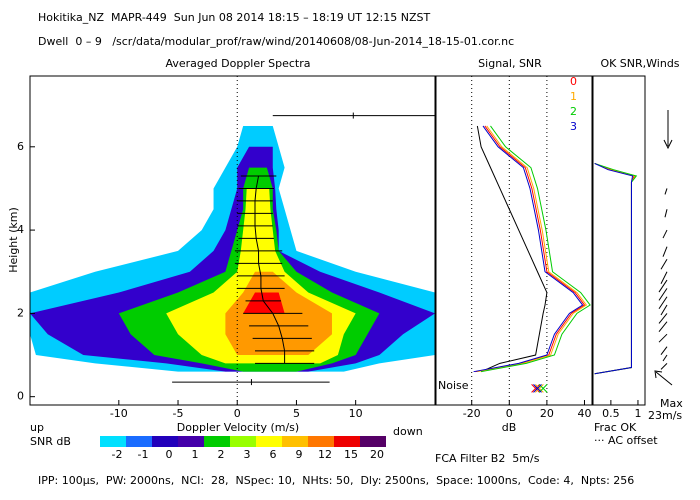 This screenshot has width=700, height=500. I want to click on reference-arrow-head, so click(668, 144).